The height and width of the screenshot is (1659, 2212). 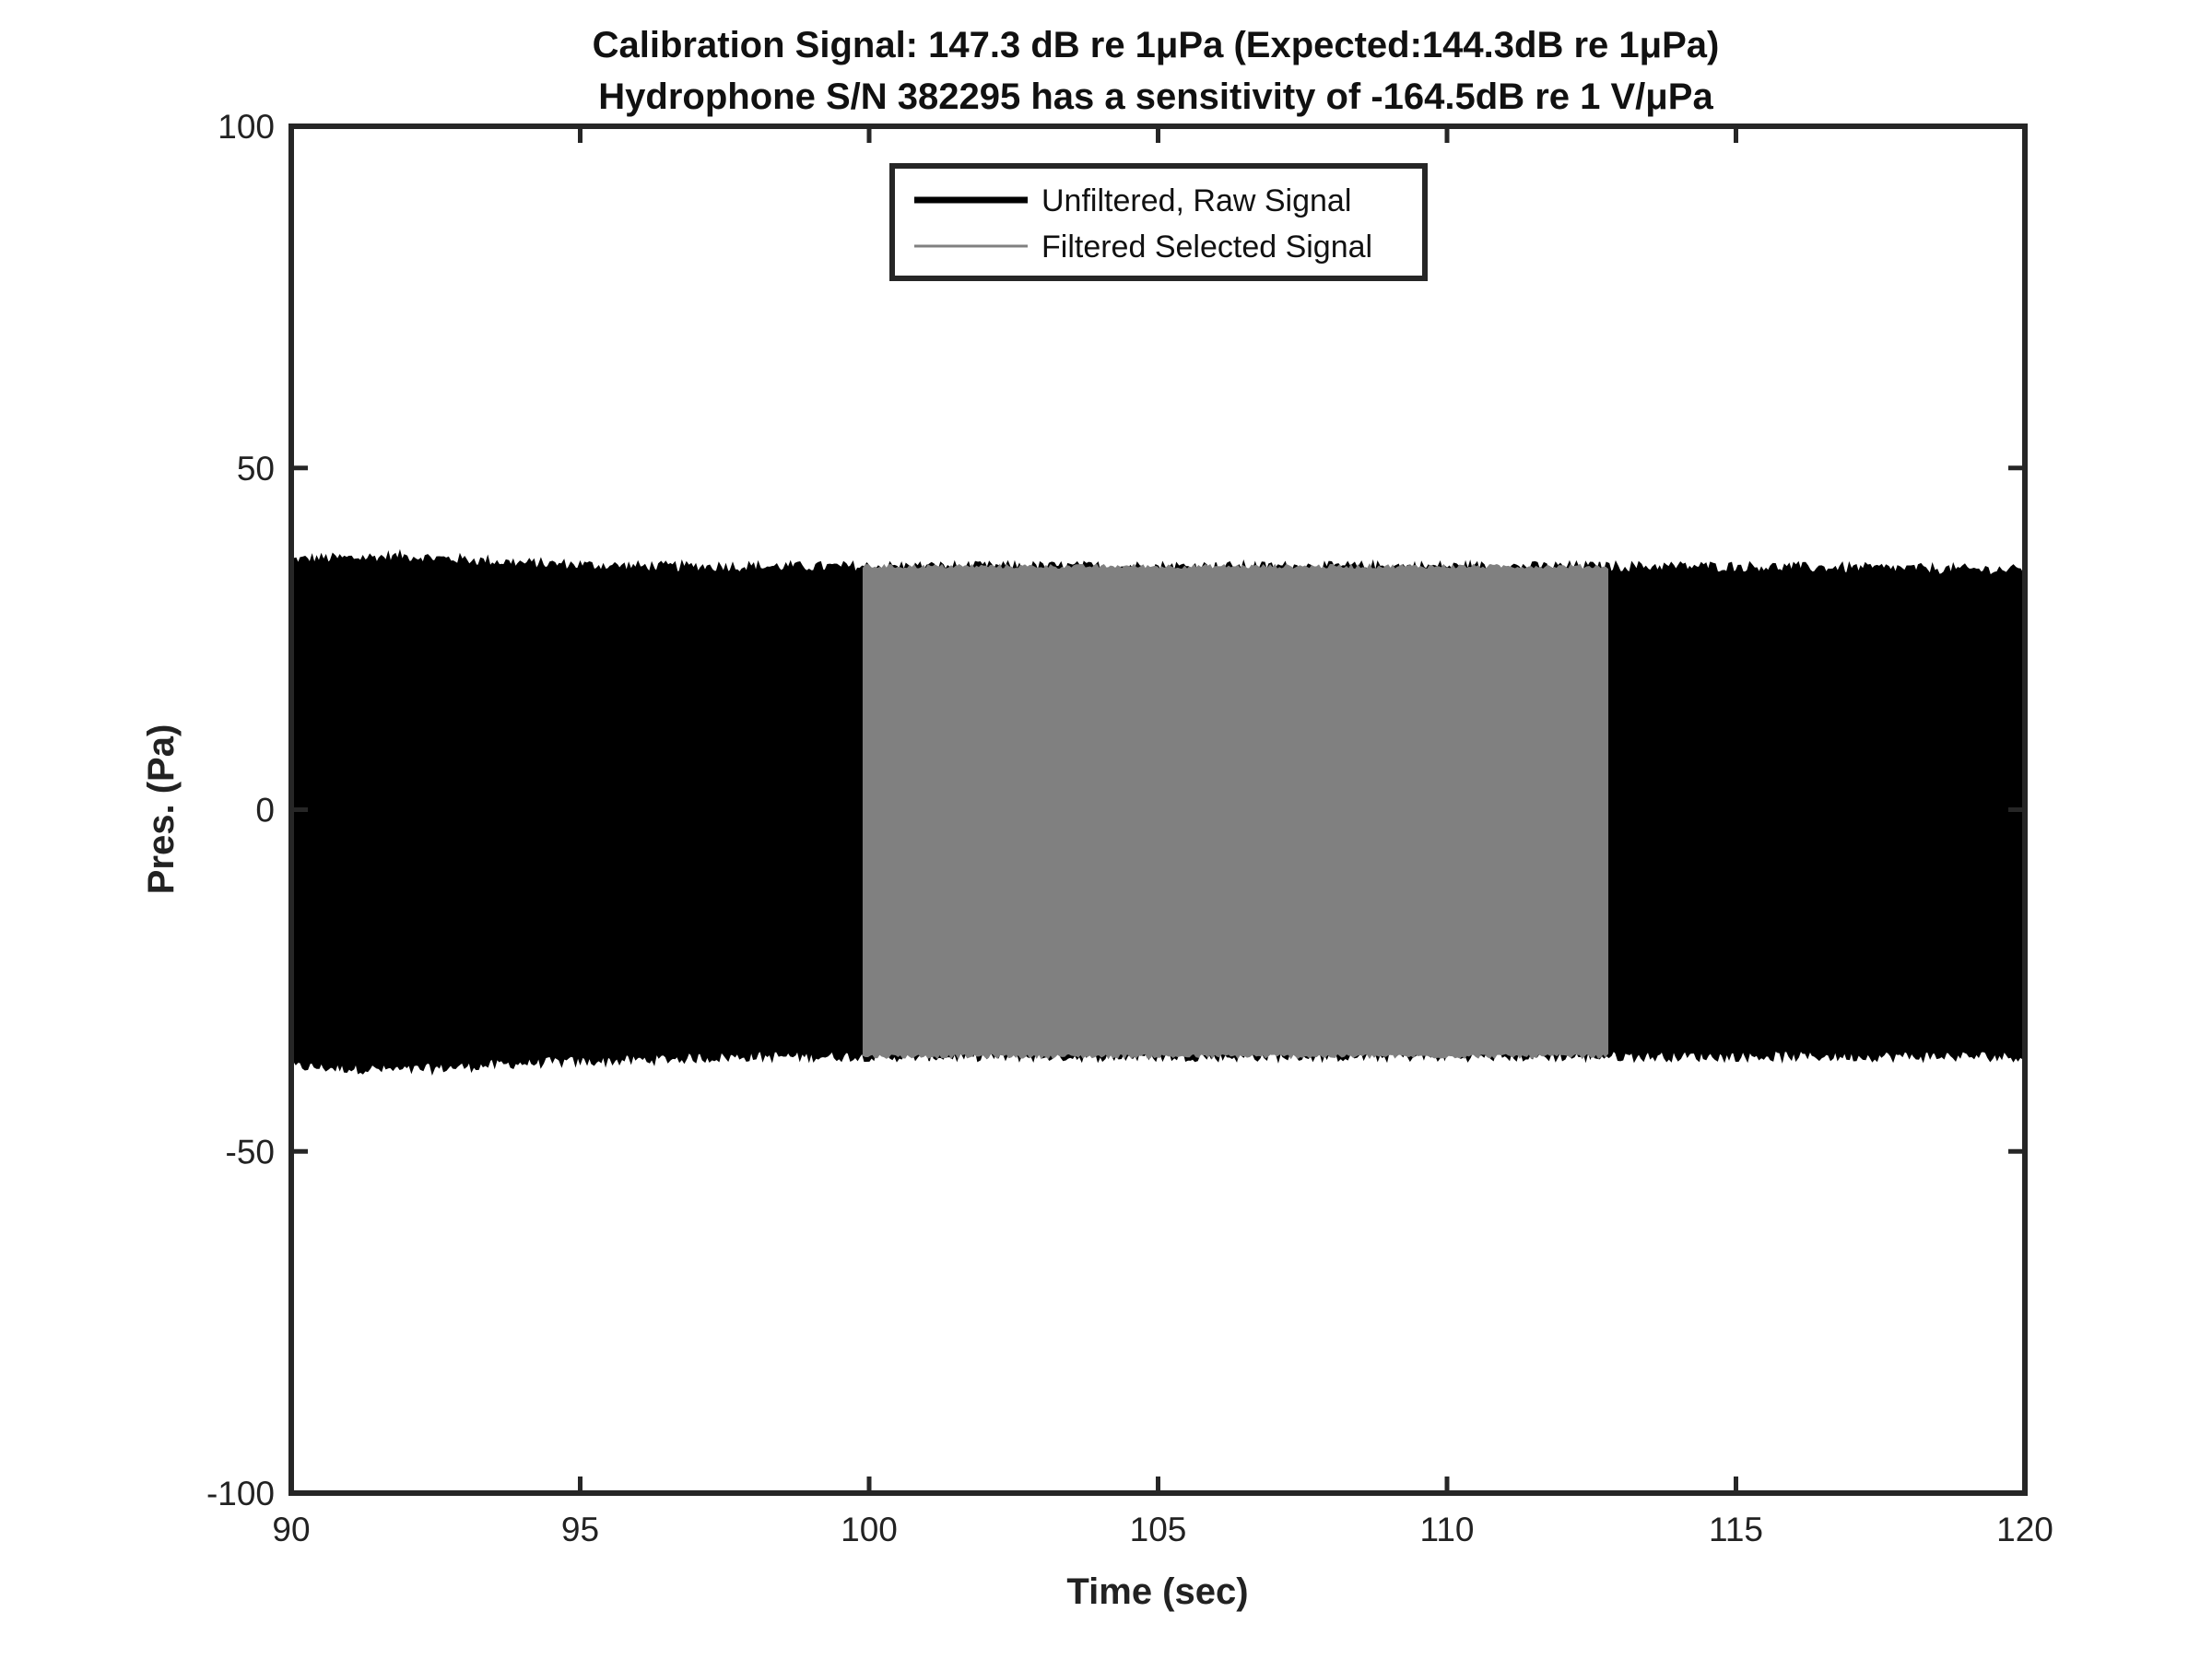 What do you see at coordinates (291, 1529) in the screenshot?
I see `x-tick-label: 90` at bounding box center [291, 1529].